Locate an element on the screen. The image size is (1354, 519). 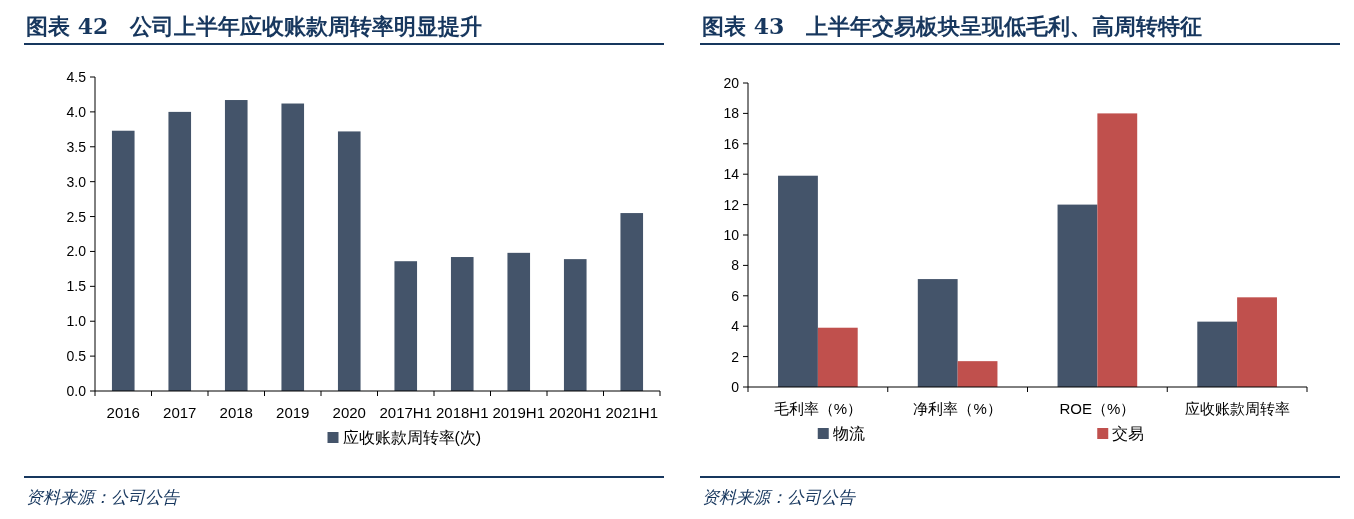
y-tick-label: 16 is located at coordinates (731, 143).